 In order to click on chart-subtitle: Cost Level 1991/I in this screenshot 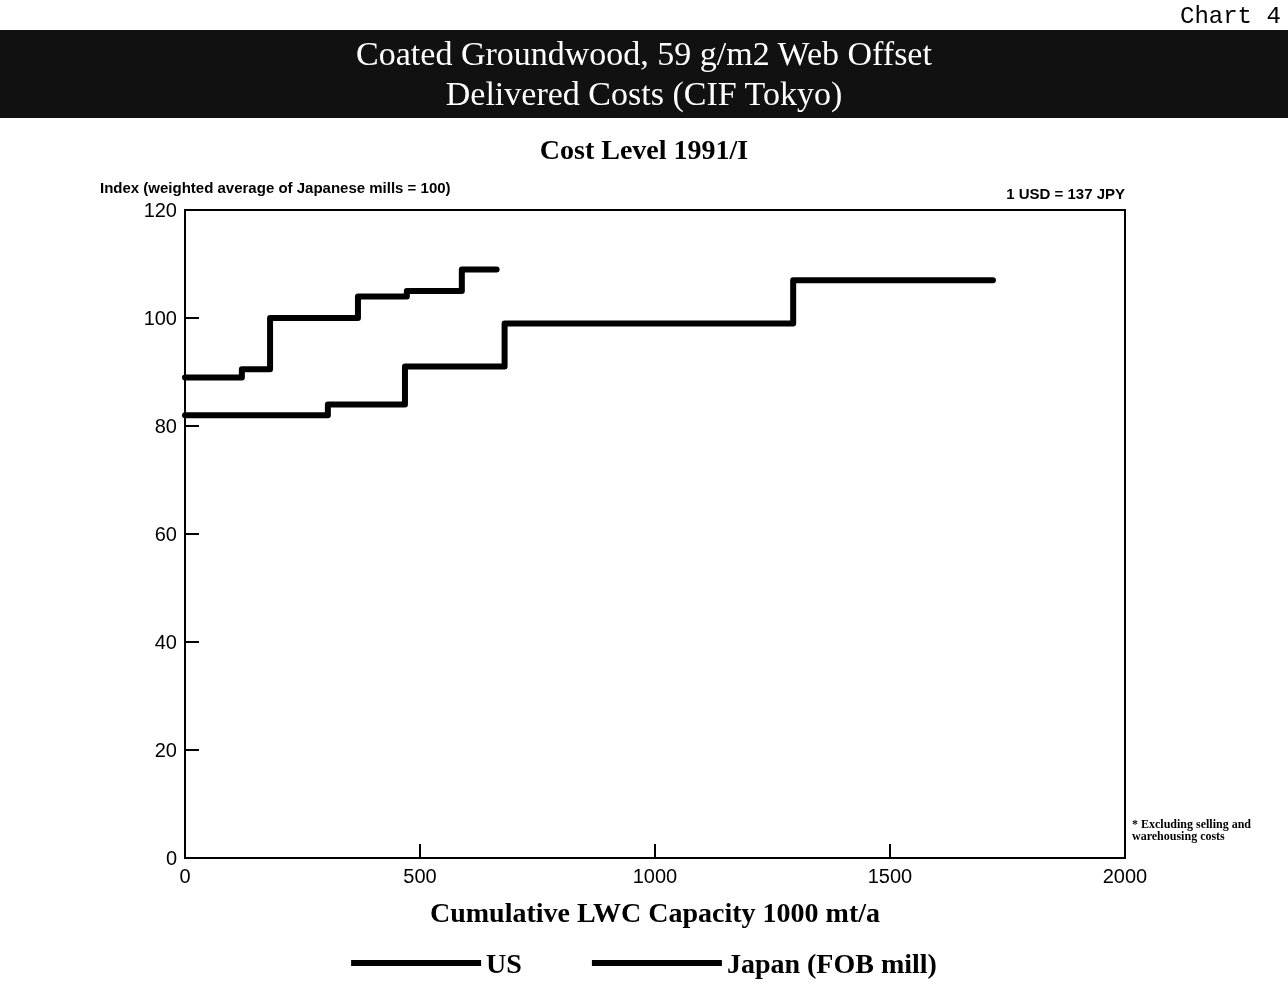, I will do `click(644, 149)`.